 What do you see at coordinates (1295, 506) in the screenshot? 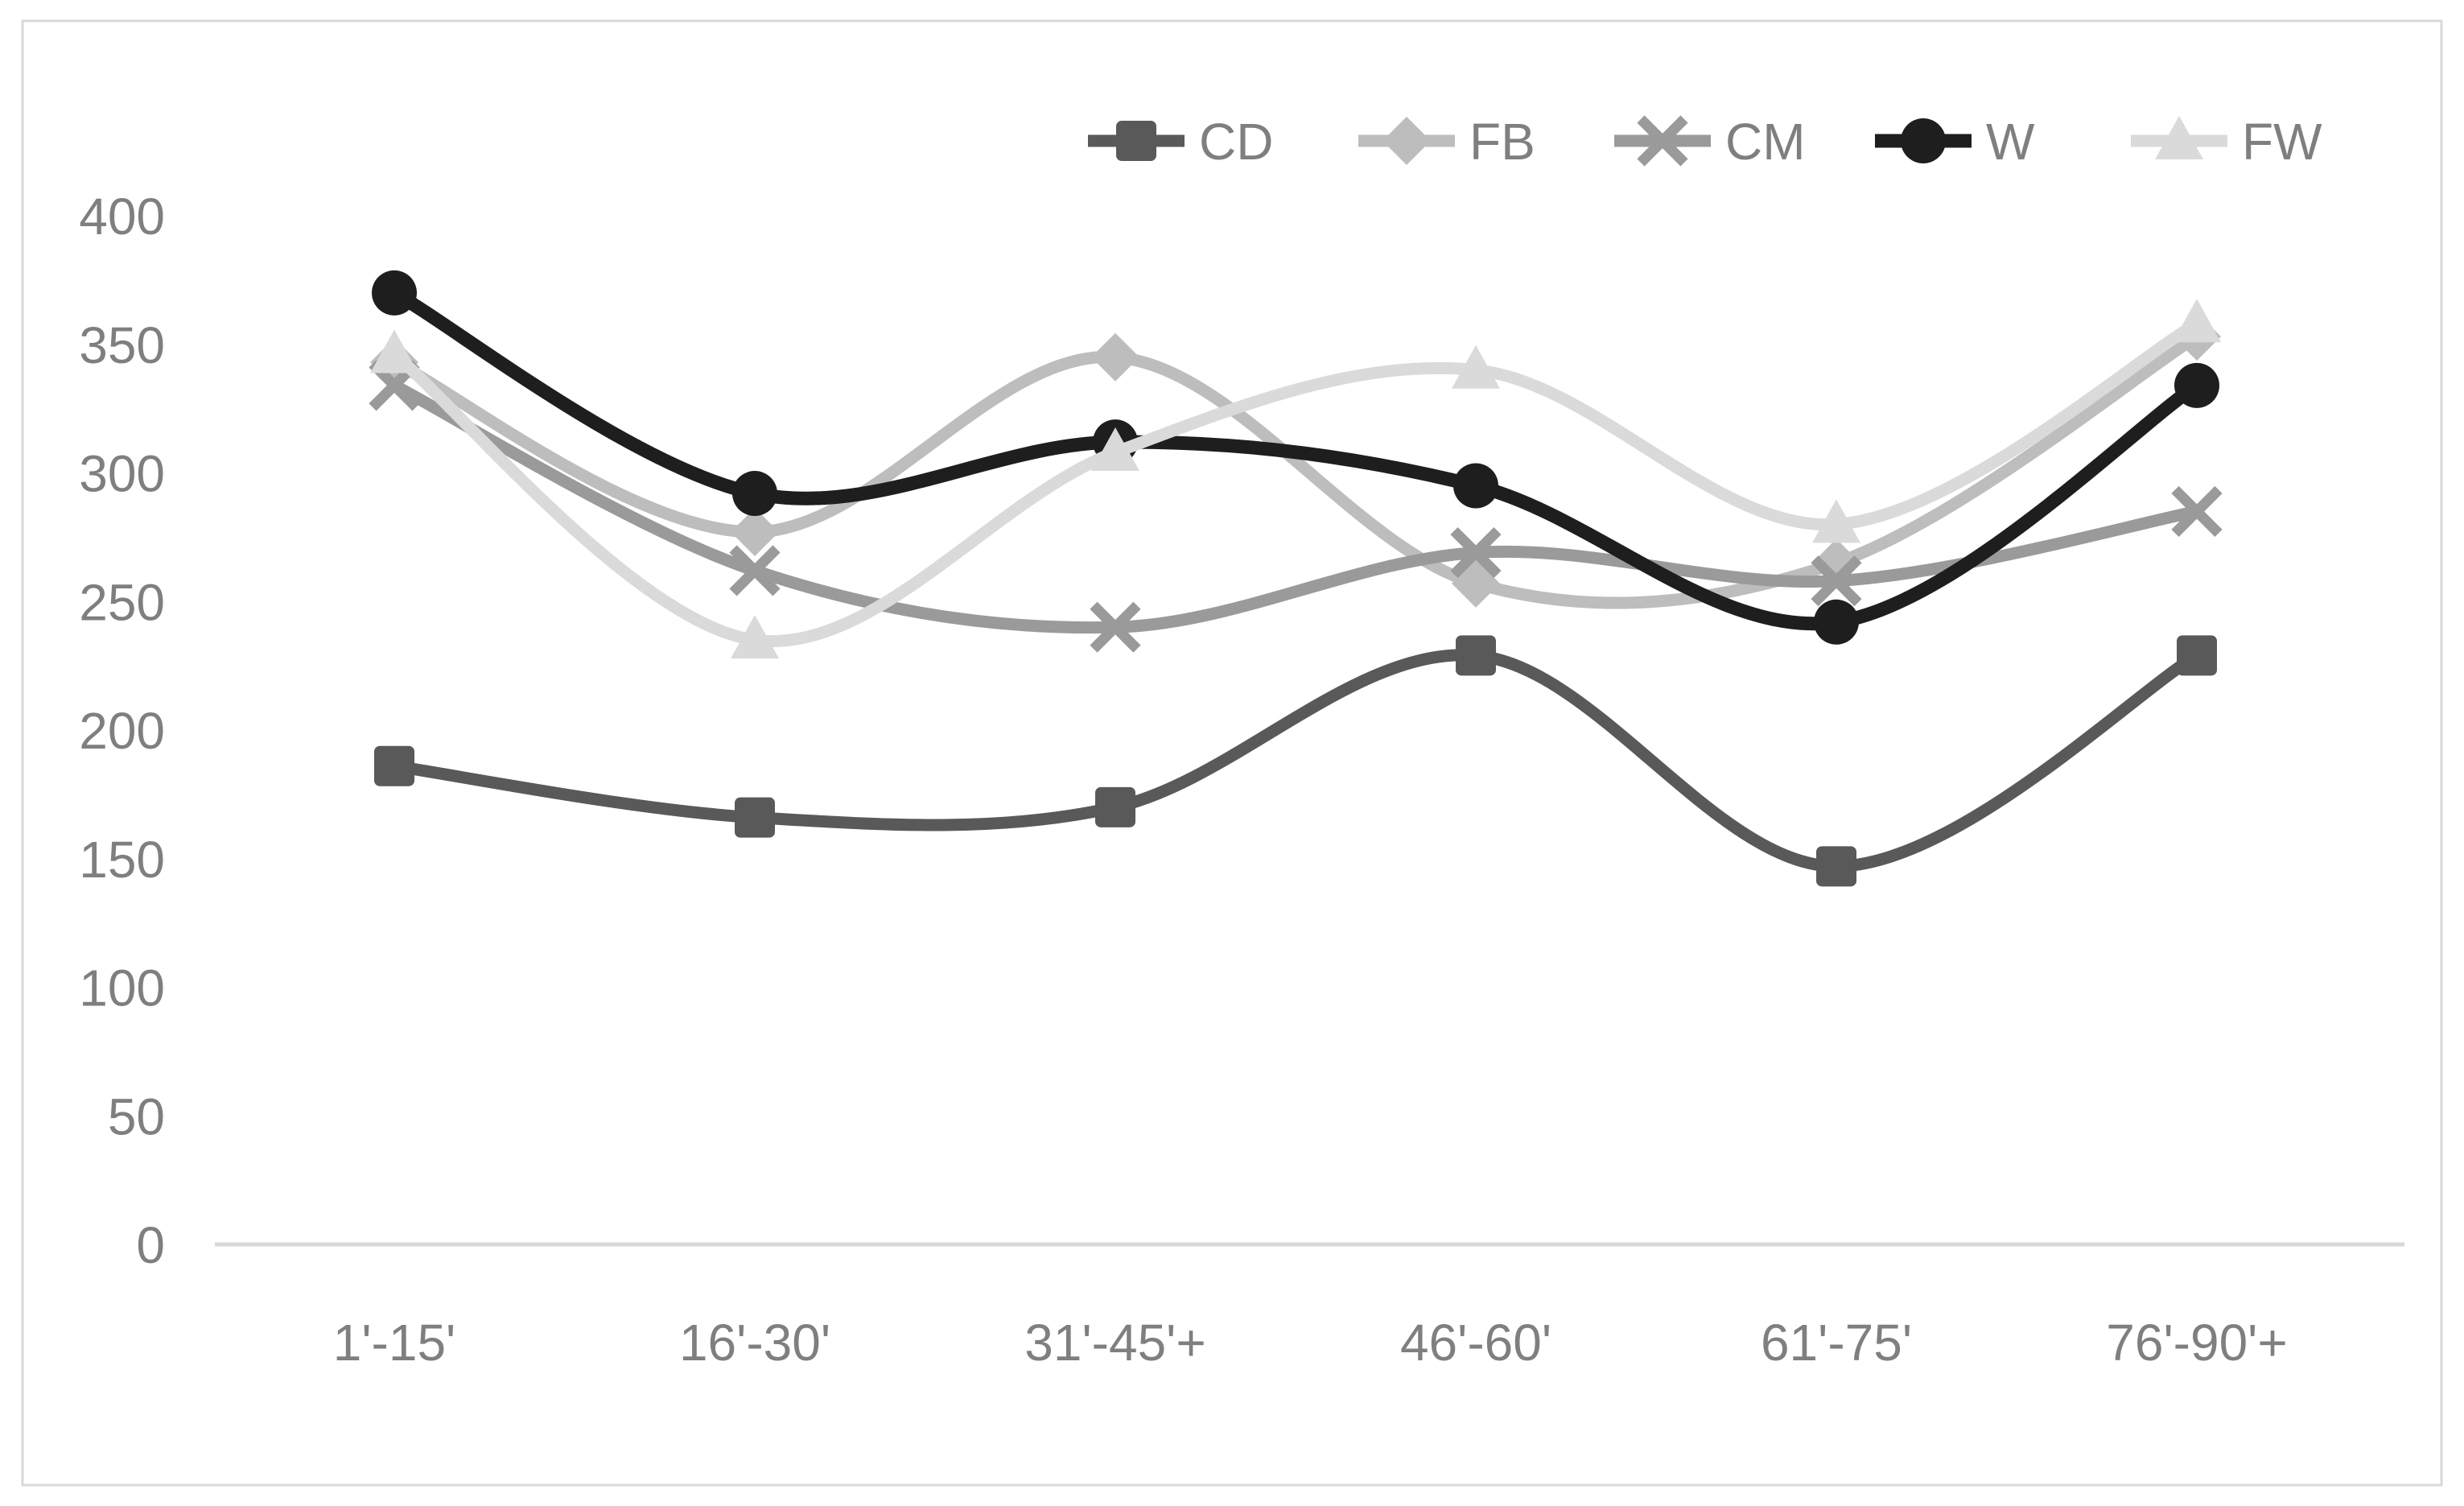
I see `series-line-CM` at bounding box center [1295, 506].